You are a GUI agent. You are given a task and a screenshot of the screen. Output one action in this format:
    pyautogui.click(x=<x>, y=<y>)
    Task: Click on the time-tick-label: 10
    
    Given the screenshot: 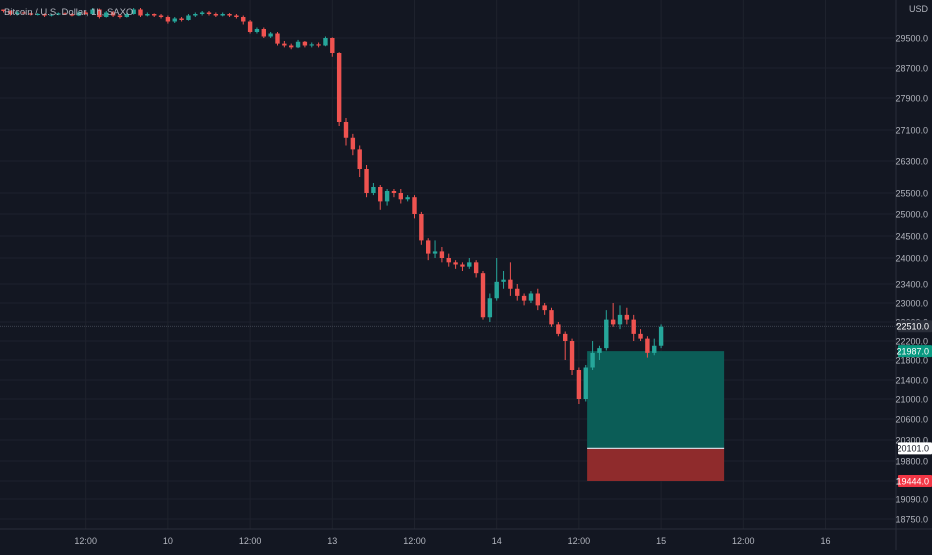 What is the action you would take?
    pyautogui.click(x=168, y=541)
    